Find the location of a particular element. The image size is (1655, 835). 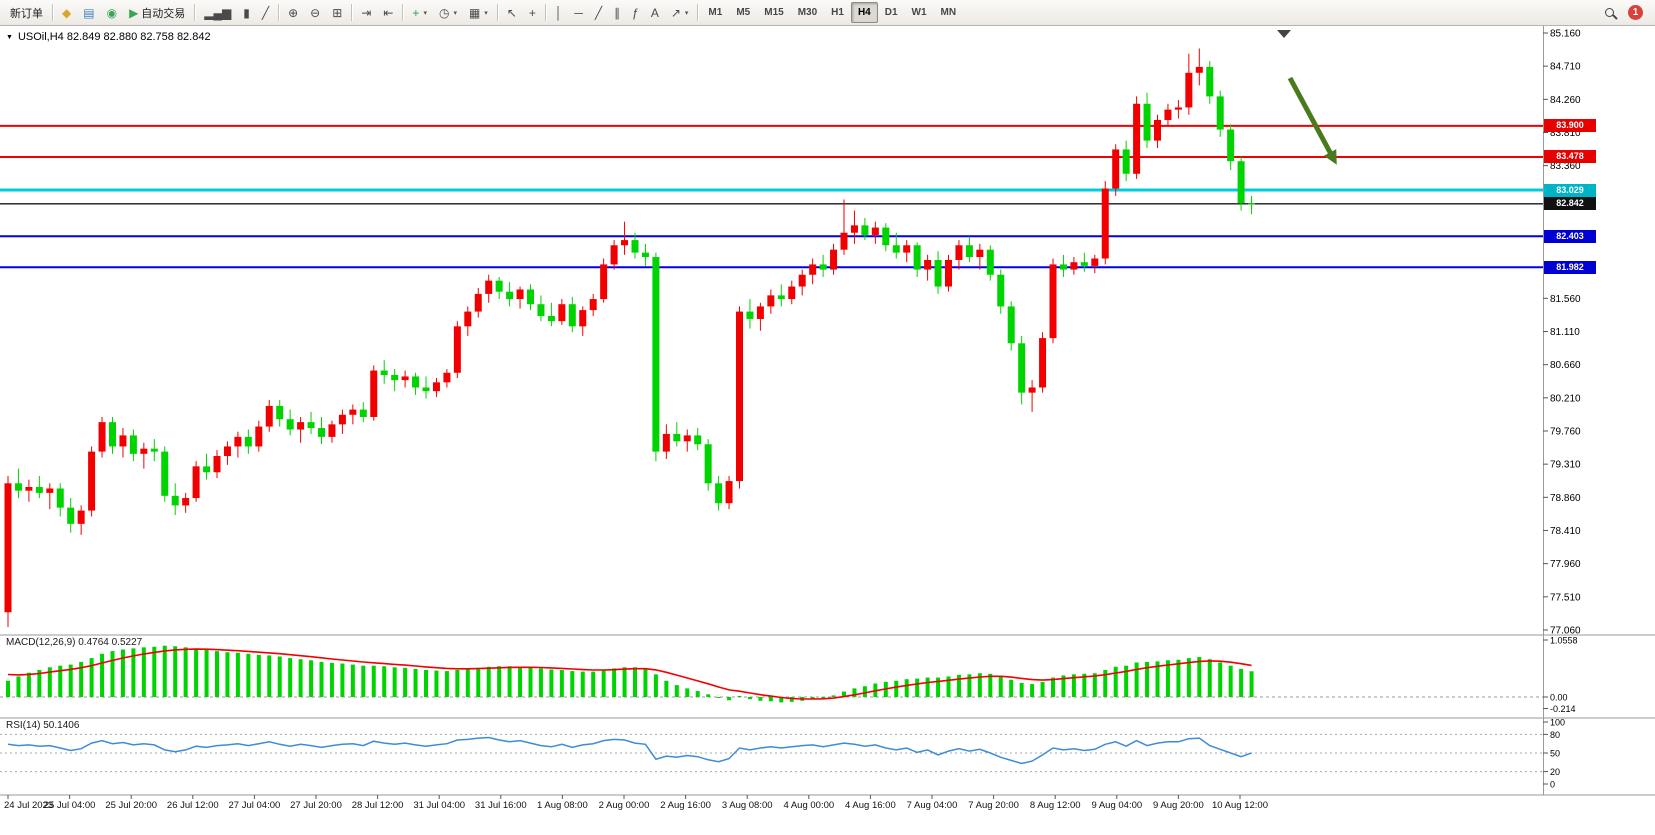

timeframe-w1-label: W1 is located at coordinates (919, 12).